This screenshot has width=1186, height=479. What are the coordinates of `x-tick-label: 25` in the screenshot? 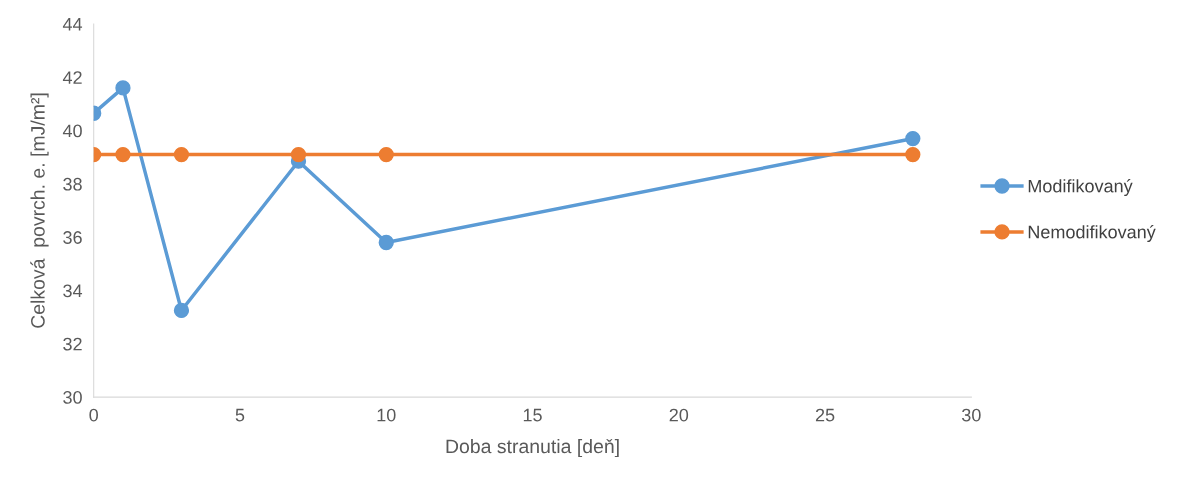 It's located at (825, 415).